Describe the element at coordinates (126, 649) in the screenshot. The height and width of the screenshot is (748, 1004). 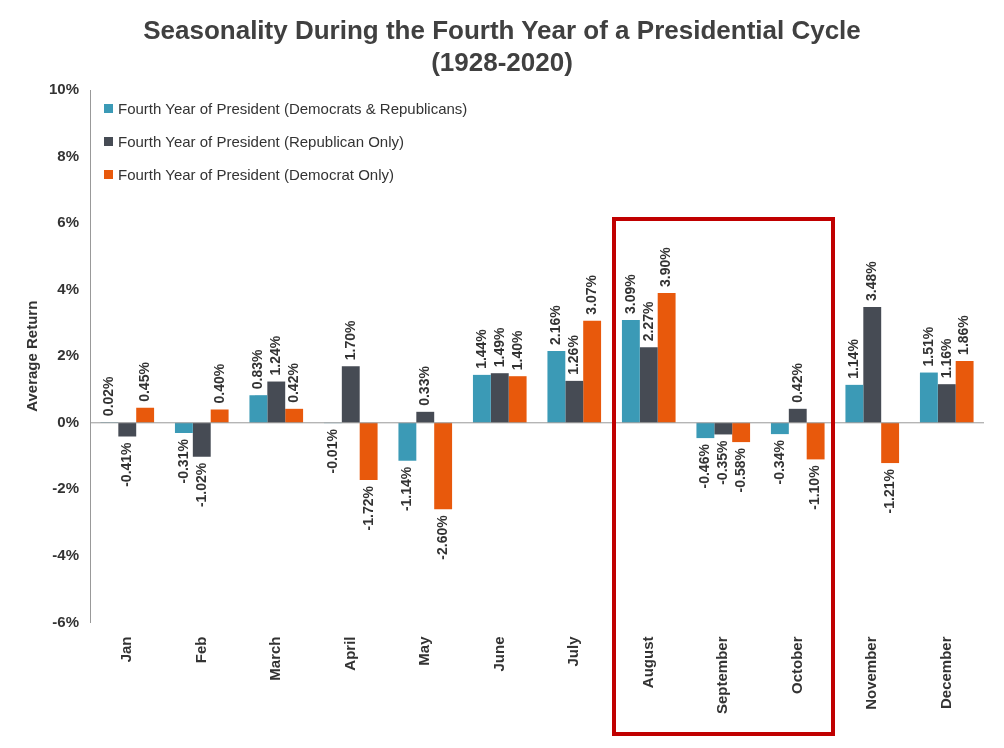
I see `x-tick-label: Jan` at that location.